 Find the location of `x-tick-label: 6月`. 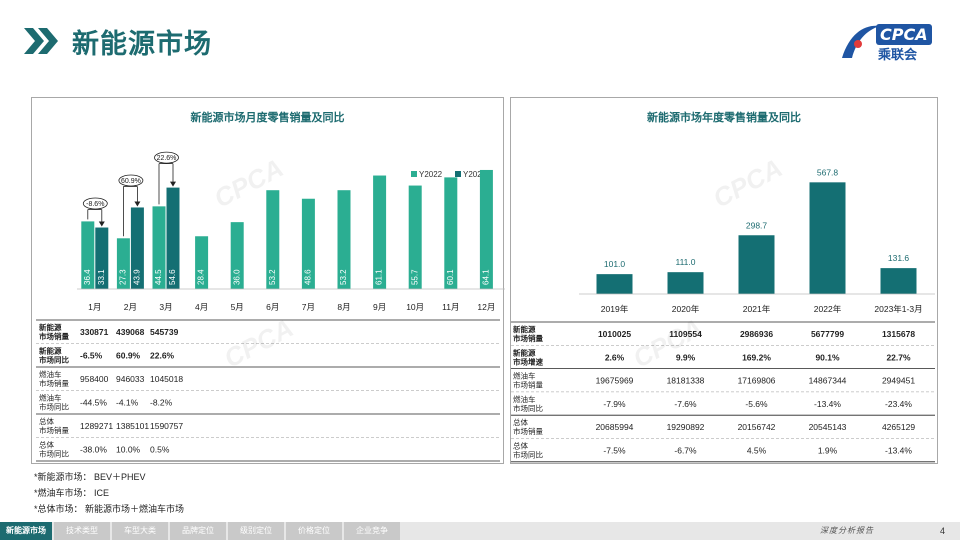

x-tick-label: 6月 is located at coordinates (272, 307).